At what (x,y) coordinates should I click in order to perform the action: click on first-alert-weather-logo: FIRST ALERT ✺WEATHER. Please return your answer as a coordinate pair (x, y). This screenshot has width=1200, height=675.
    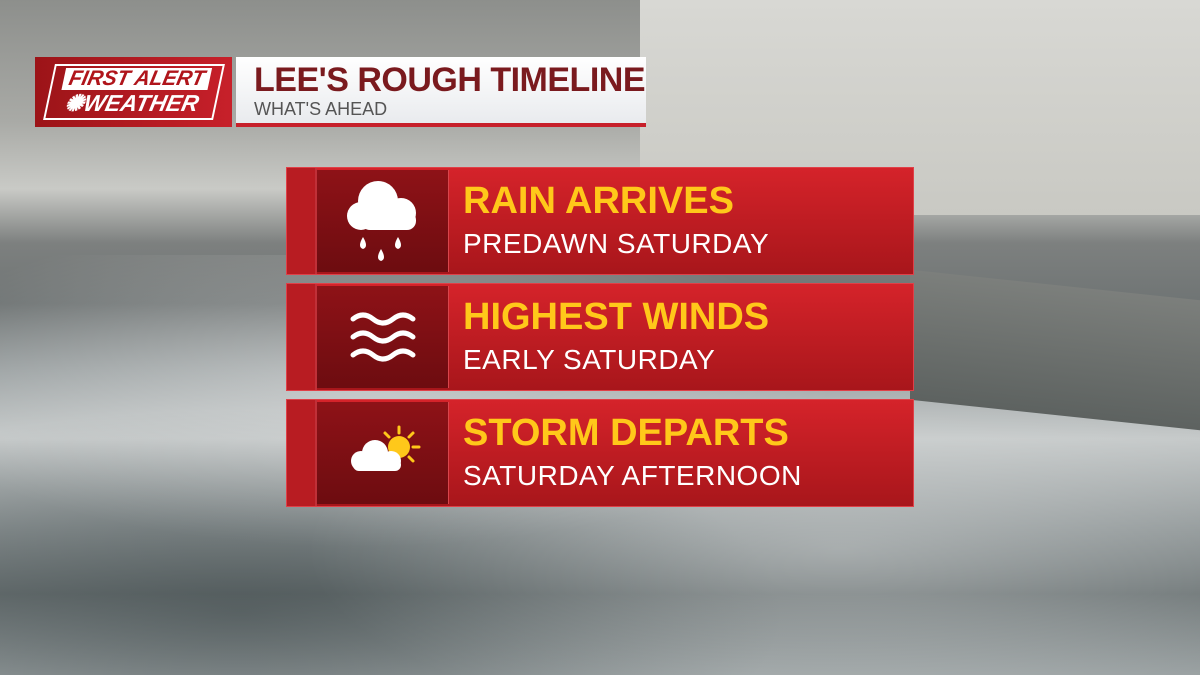
    Looking at the image, I should click on (133, 92).